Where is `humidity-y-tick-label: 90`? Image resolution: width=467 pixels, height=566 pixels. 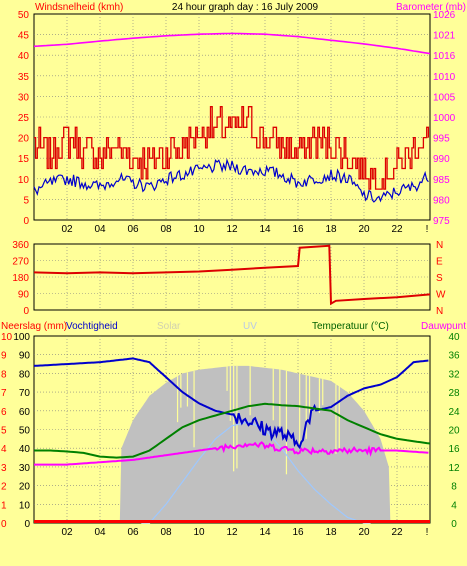
humidity-y-tick-label: 90 is located at coordinates (25, 356).